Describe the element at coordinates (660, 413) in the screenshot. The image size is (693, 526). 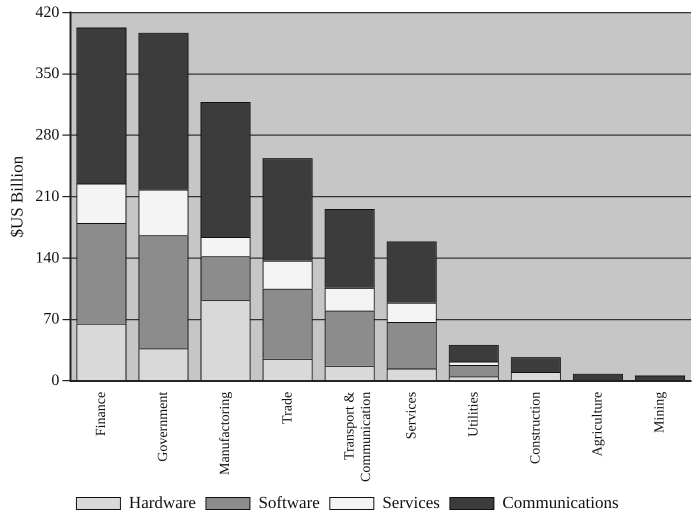
I see `x-tick-label: Mining` at that location.